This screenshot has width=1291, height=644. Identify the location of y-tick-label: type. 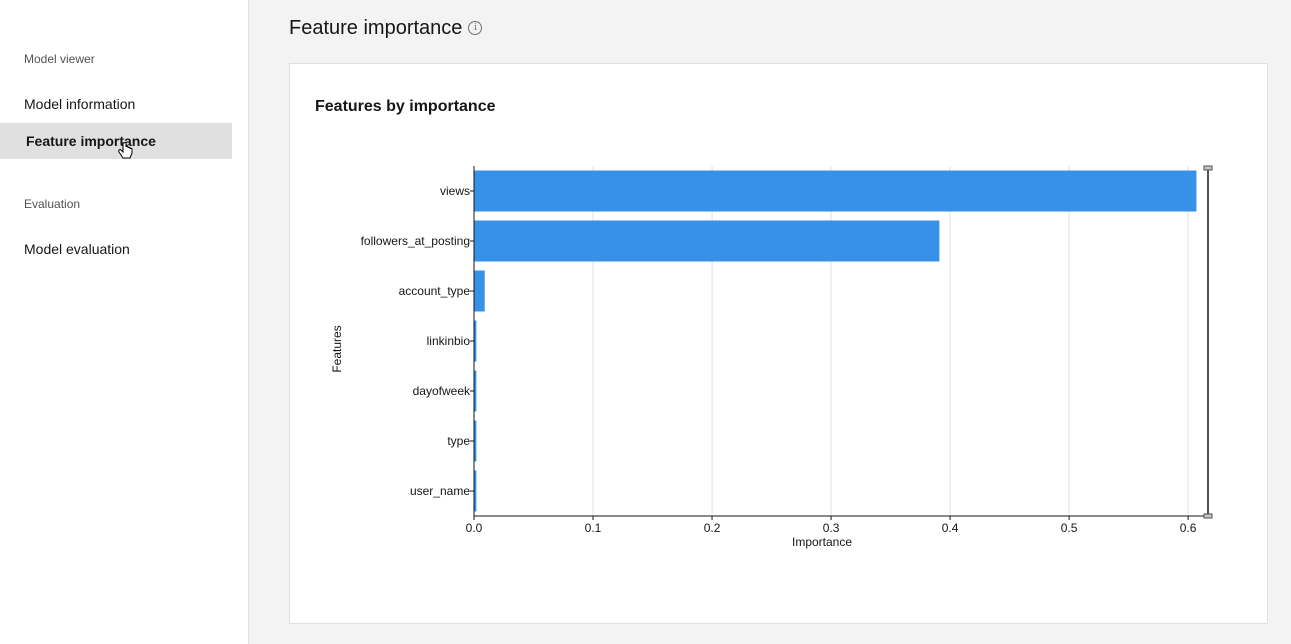
(458, 441).